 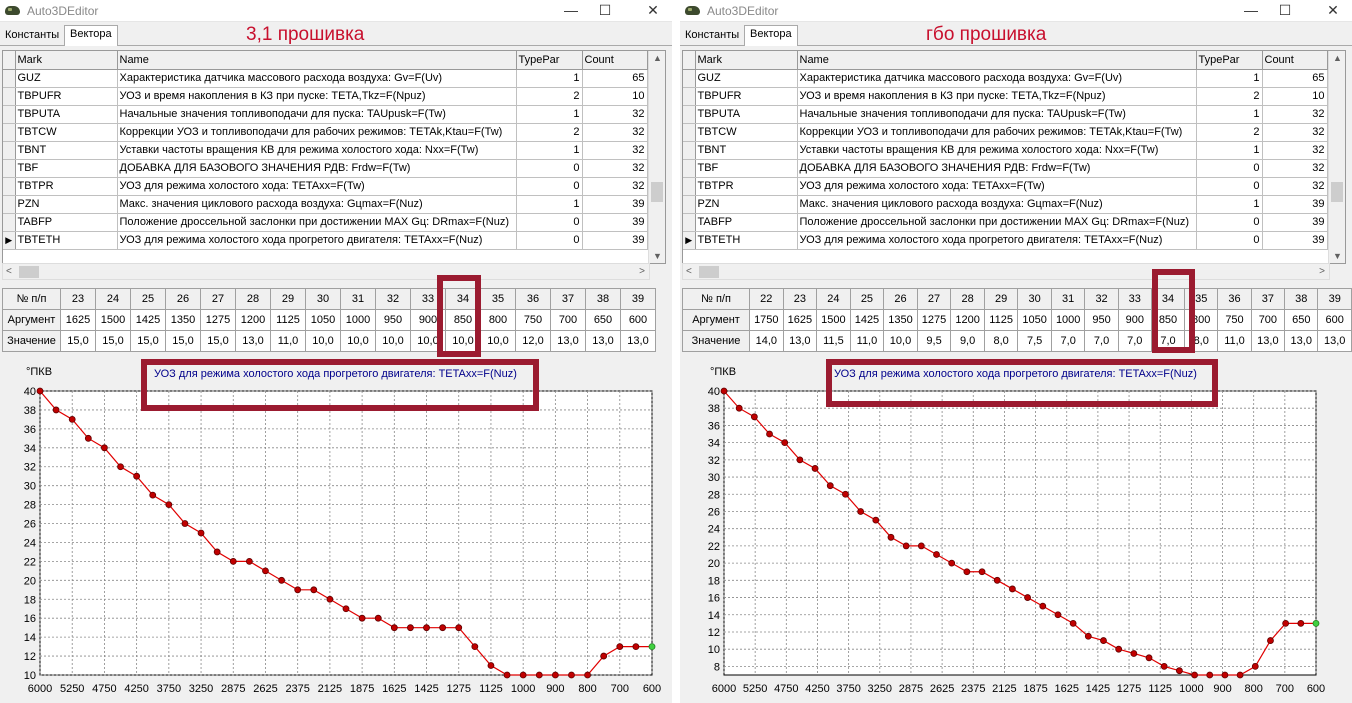 What do you see at coordinates (967, 341) in the screenshot?
I see `value-cell: 9,0` at bounding box center [967, 341].